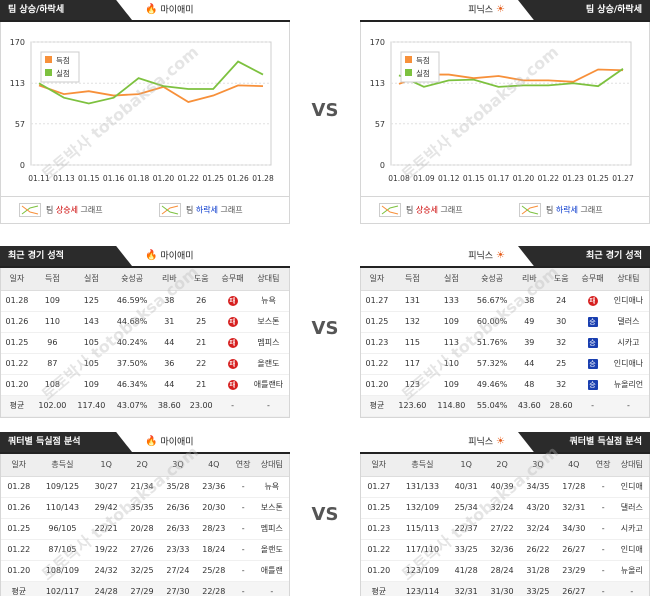  I want to click on table-cell: 105, so click(91, 364).